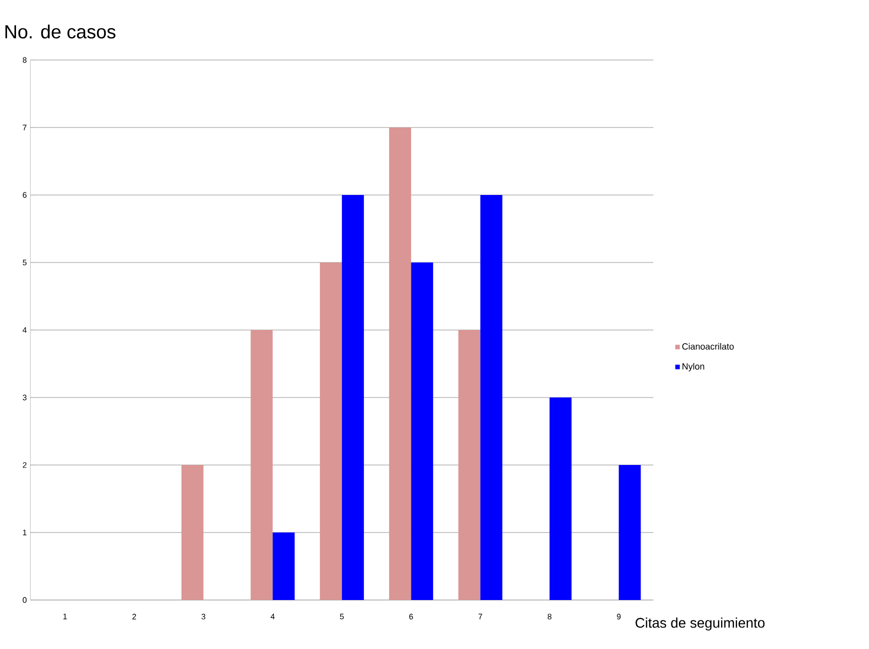 This screenshot has height=649, width=869. What do you see at coordinates (693, 367) in the screenshot?
I see `legend-label: Nylon` at bounding box center [693, 367].